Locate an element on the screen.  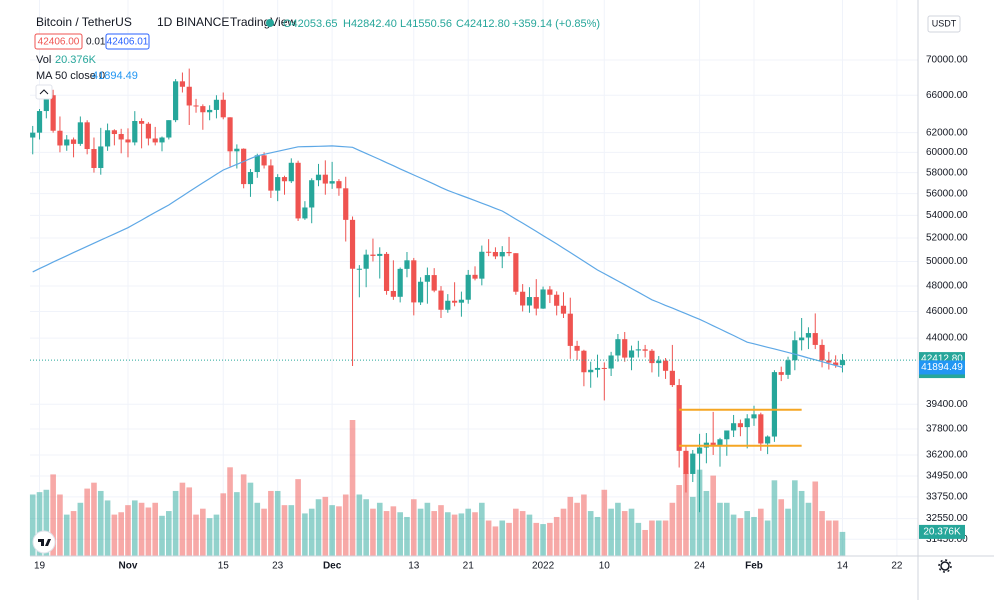
y-tick-label: 54000.00 is located at coordinates (947, 215).